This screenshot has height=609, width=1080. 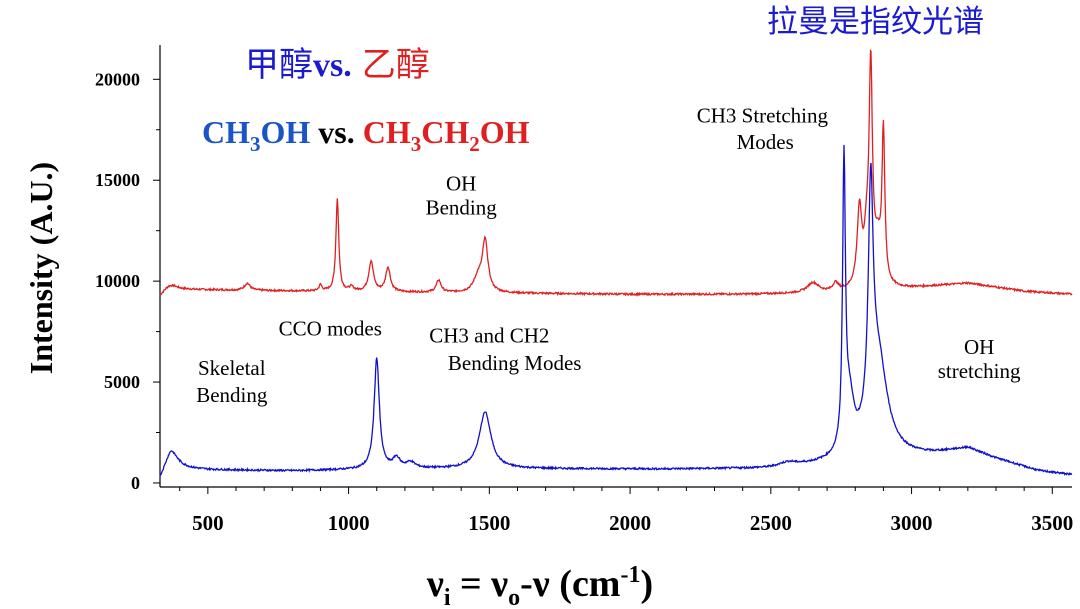 What do you see at coordinates (875, 22) in the screenshot?
I see `fingerprint-title: 拉曼是指纹光谱` at bounding box center [875, 22].